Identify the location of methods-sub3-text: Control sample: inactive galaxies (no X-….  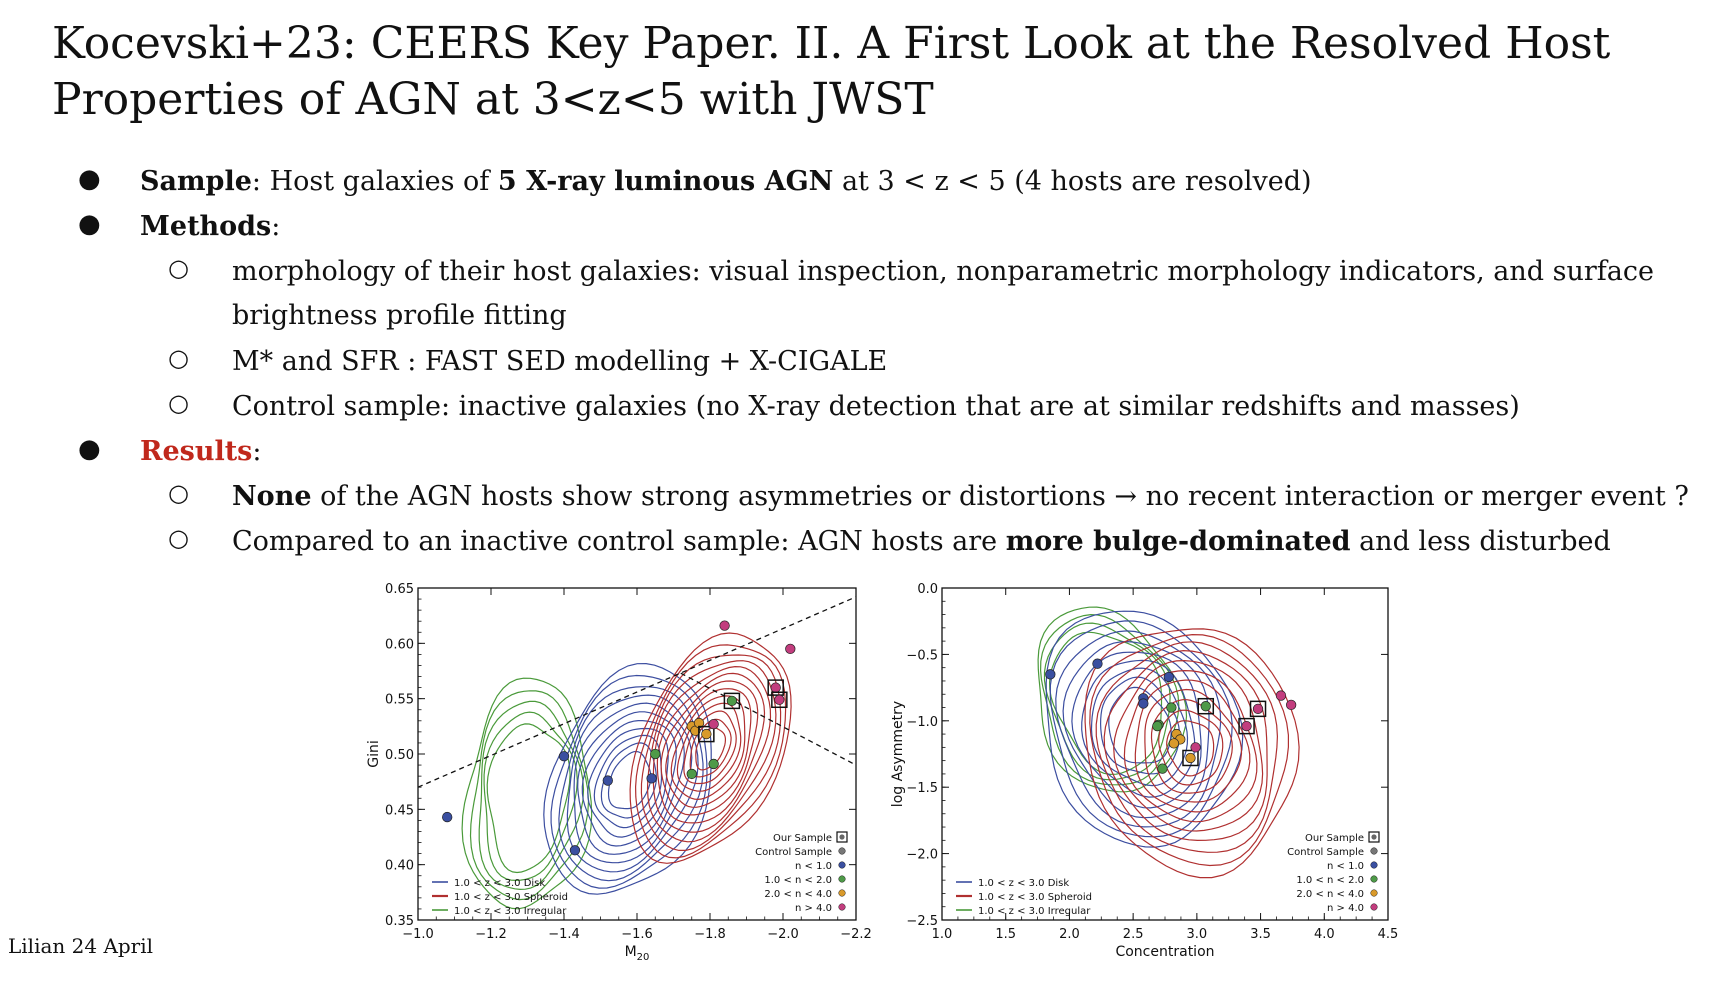
(876, 406).